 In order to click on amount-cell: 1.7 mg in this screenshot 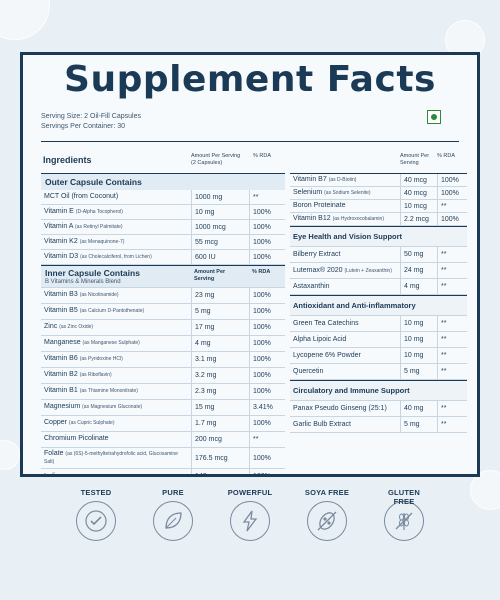, I will do `click(220, 423)`.